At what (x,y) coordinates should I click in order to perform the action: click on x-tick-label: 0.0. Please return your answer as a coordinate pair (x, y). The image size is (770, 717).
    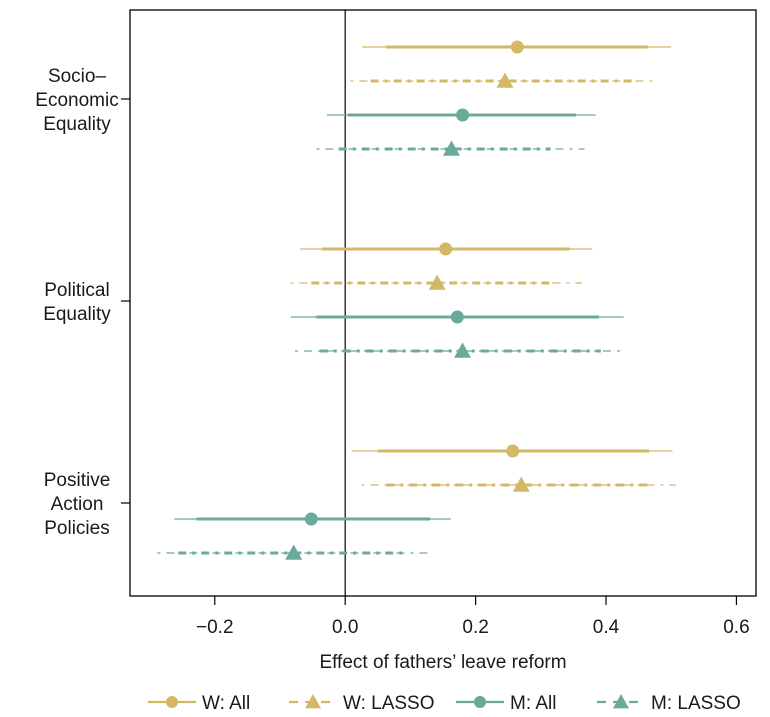
    Looking at the image, I should click on (345, 627).